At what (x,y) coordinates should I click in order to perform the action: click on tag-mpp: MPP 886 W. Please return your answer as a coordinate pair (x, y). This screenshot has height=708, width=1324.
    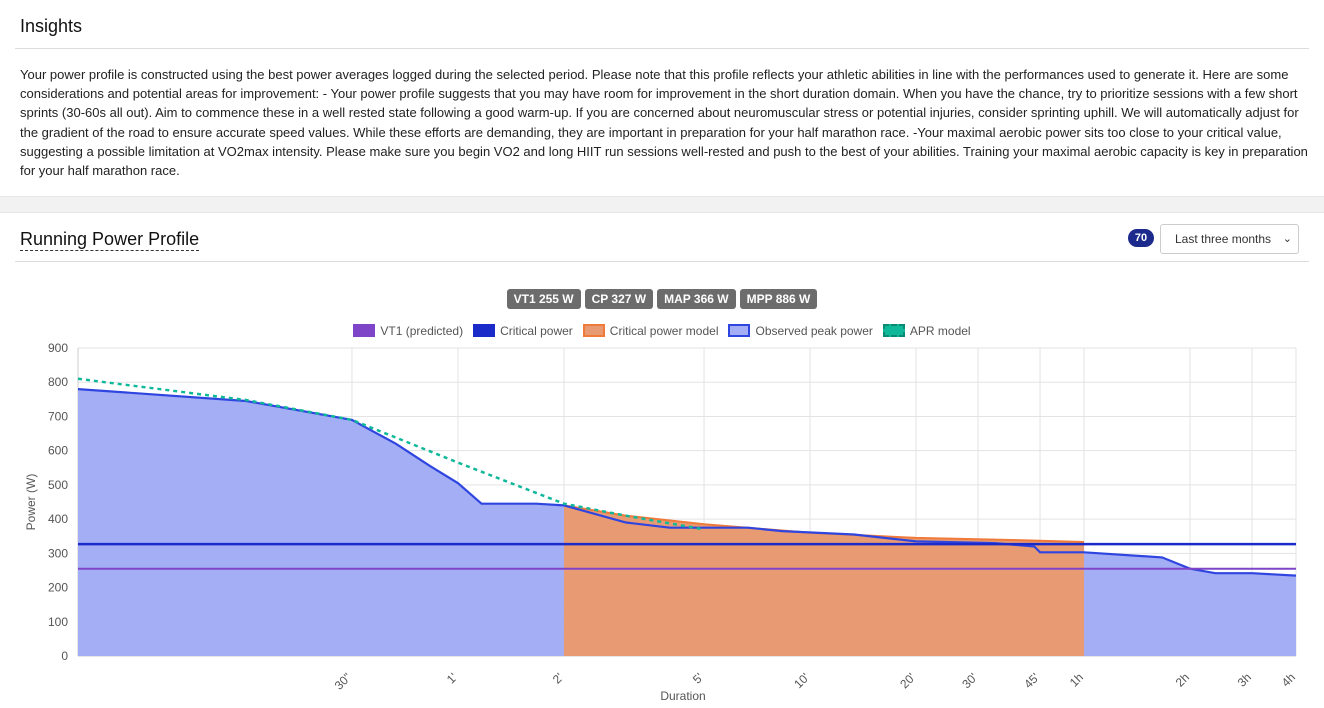
    Looking at the image, I should click on (778, 299).